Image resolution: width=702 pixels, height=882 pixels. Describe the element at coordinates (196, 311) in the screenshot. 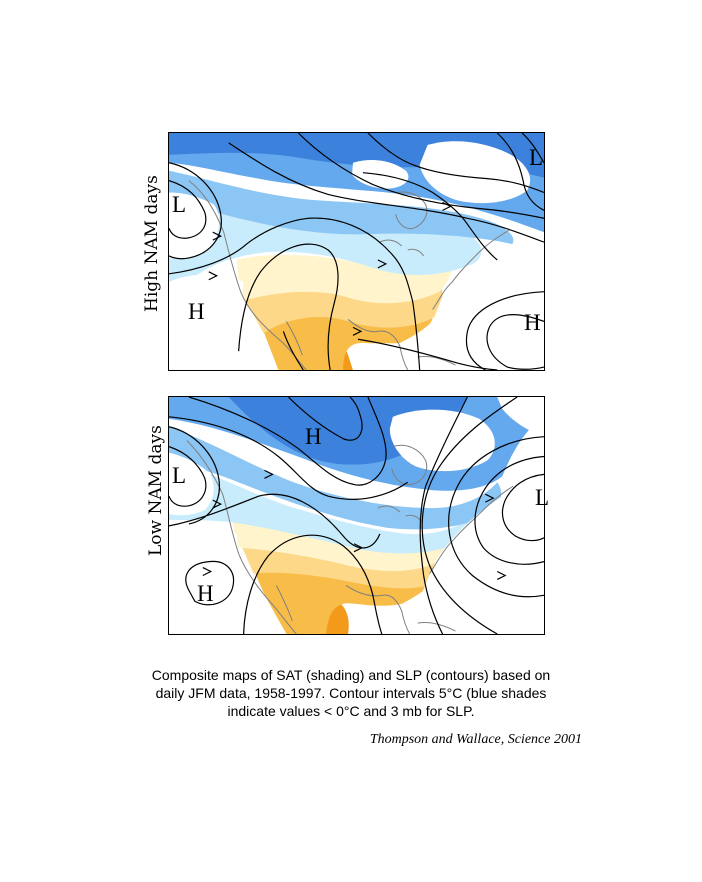

I see `pressure-label-high-west: H` at that location.